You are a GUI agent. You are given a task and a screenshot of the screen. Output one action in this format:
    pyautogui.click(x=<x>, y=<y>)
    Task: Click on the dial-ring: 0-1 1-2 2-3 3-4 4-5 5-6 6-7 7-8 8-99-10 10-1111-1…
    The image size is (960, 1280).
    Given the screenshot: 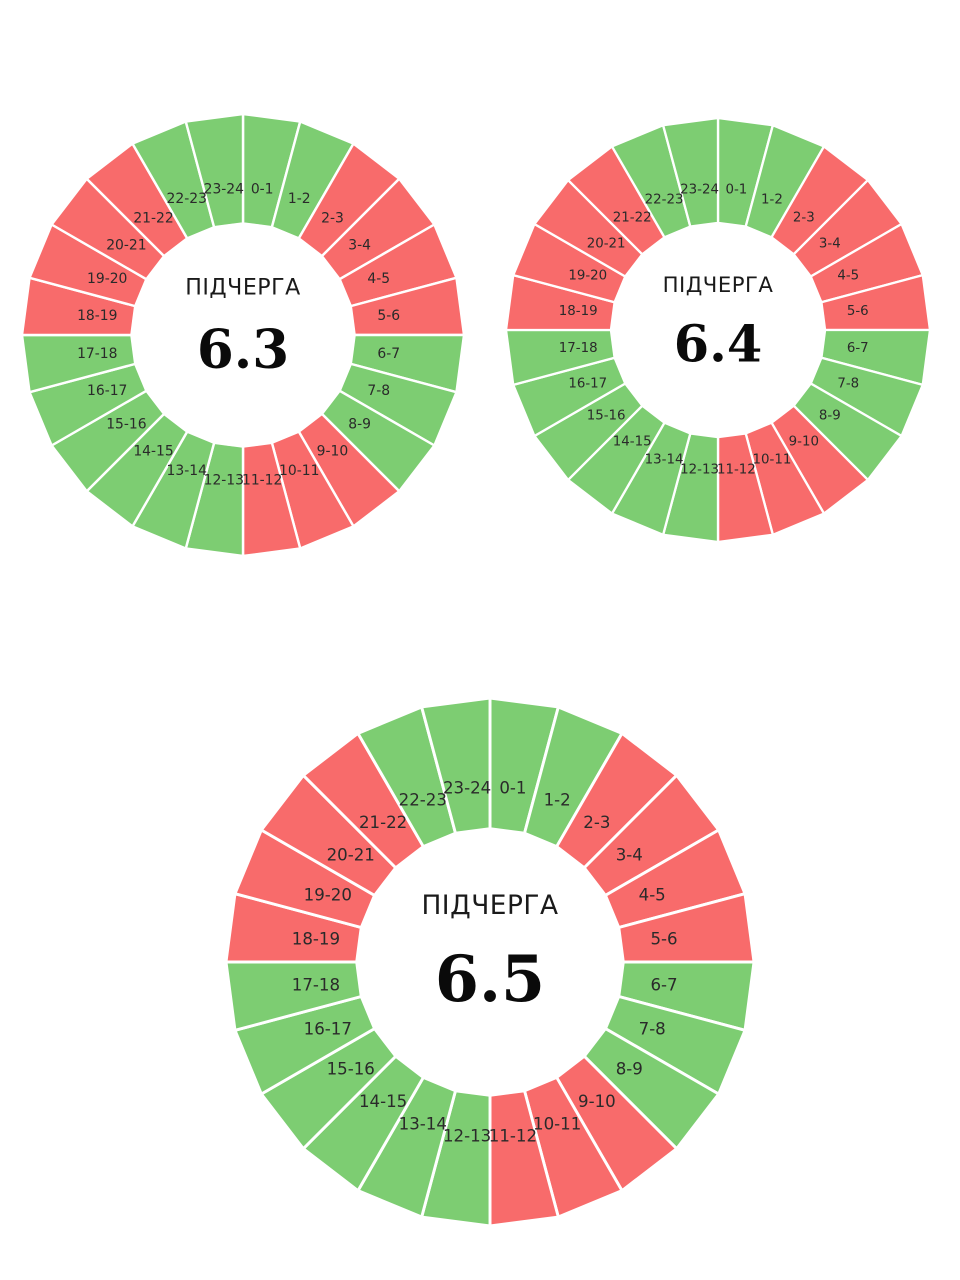 What is the action you would take?
    pyautogui.click(x=718, y=330)
    